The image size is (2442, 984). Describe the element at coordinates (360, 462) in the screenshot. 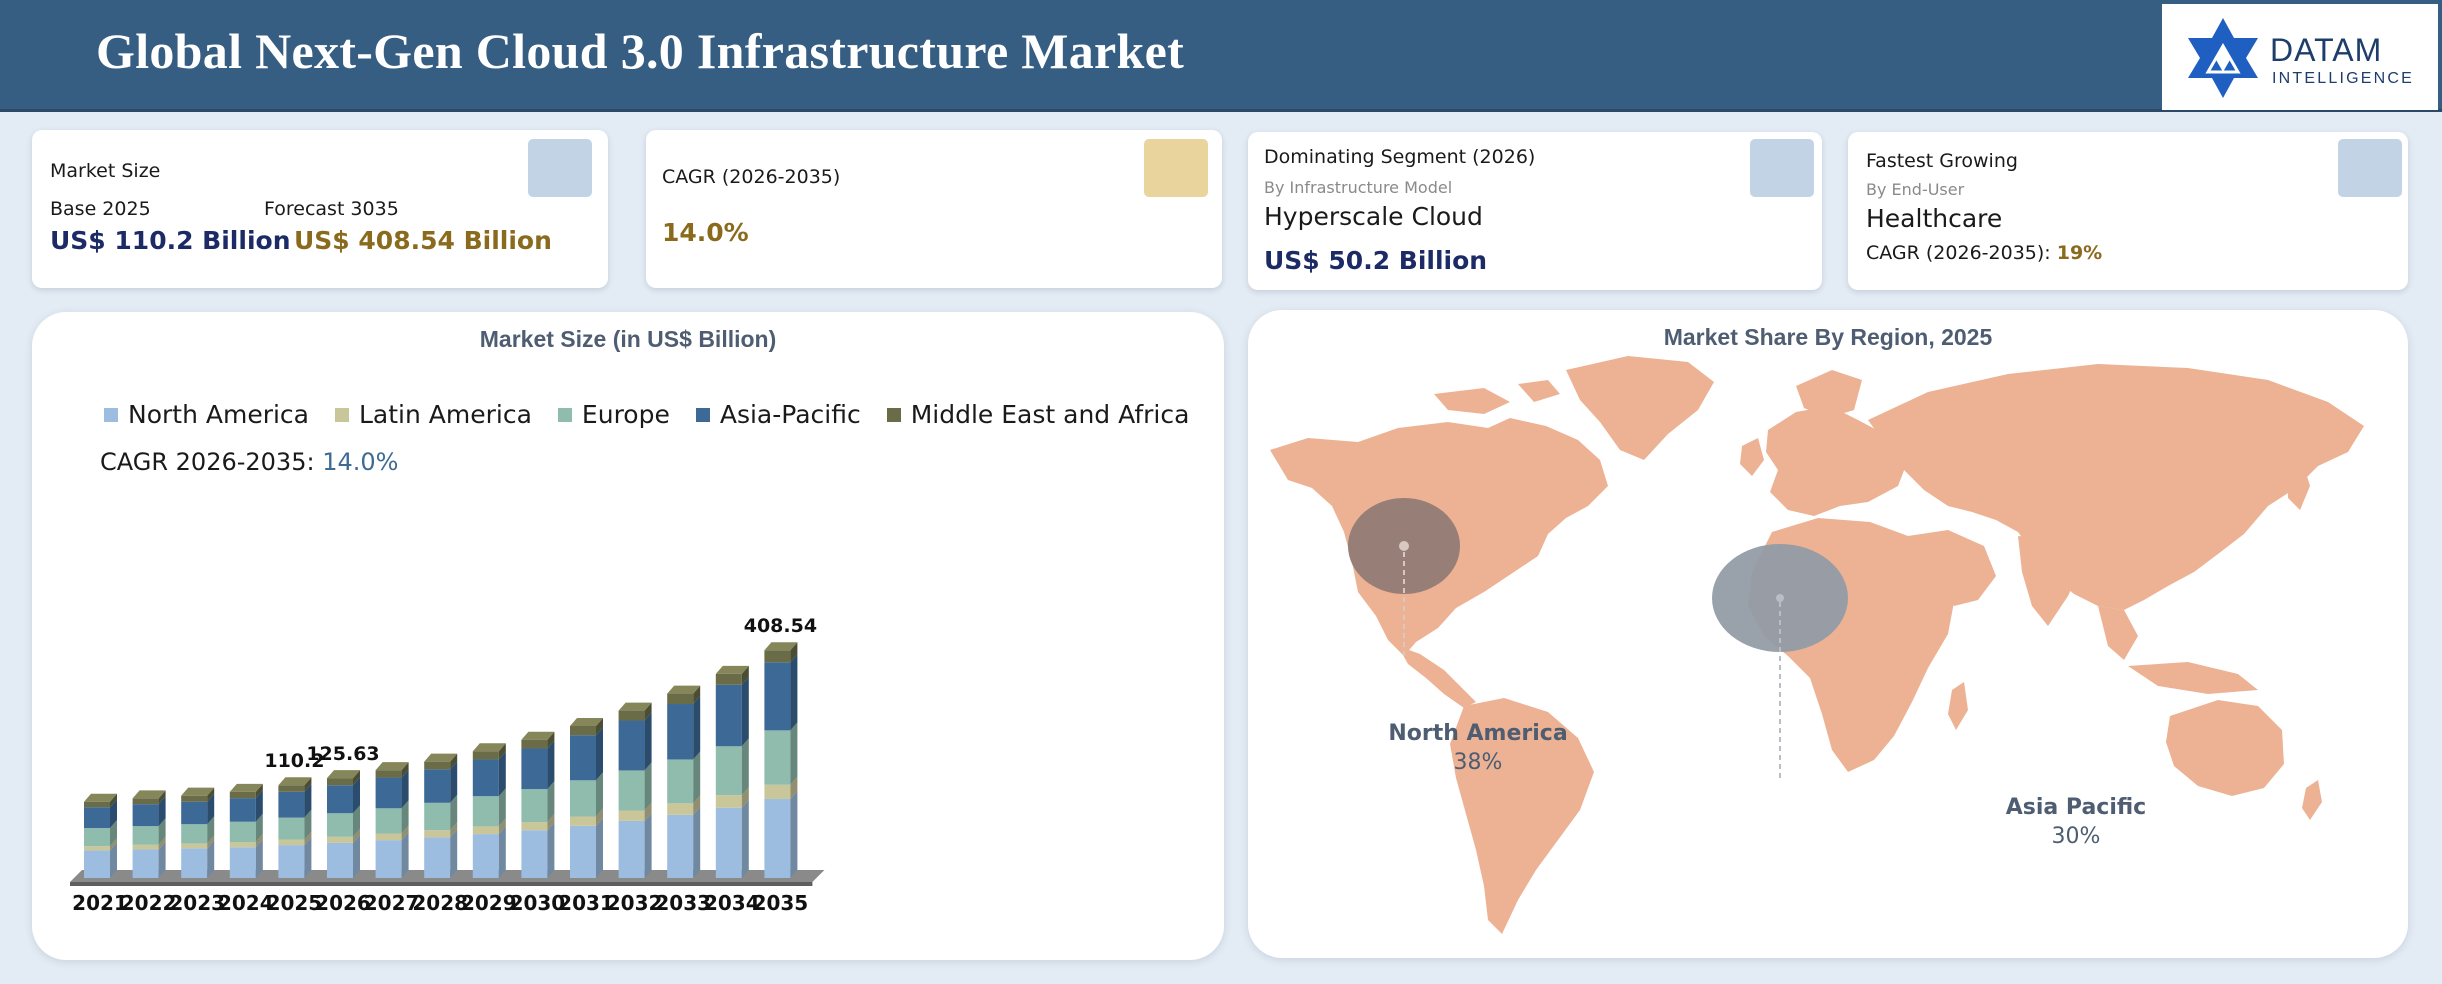

I see `bar-chart-cagr-value: 14.0%` at that location.